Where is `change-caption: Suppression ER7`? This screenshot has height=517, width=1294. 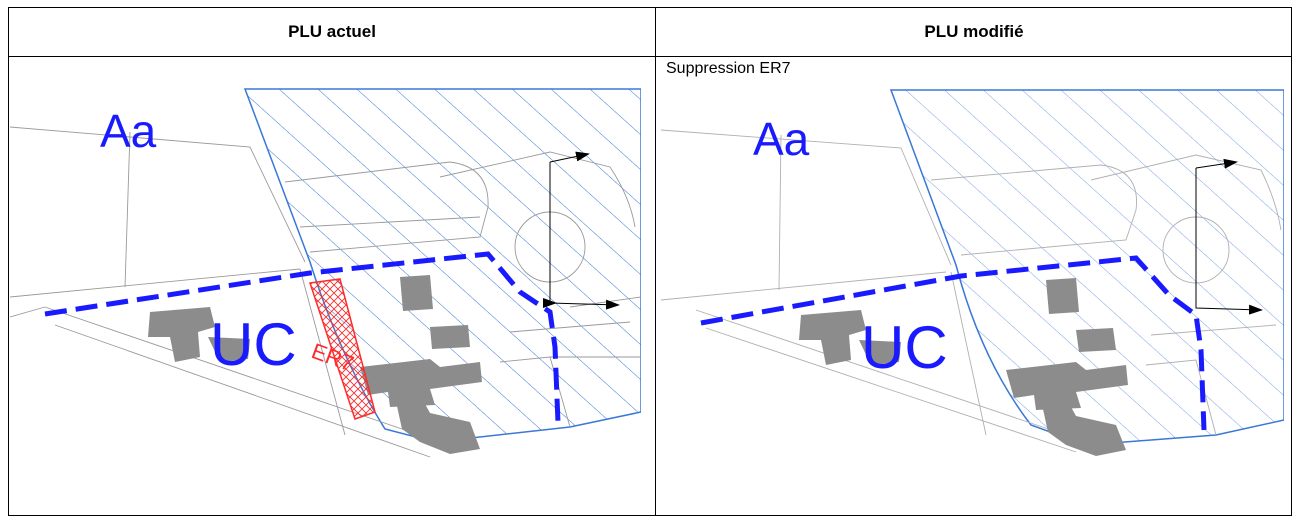 change-caption: Suppression ER7 is located at coordinates (728, 68).